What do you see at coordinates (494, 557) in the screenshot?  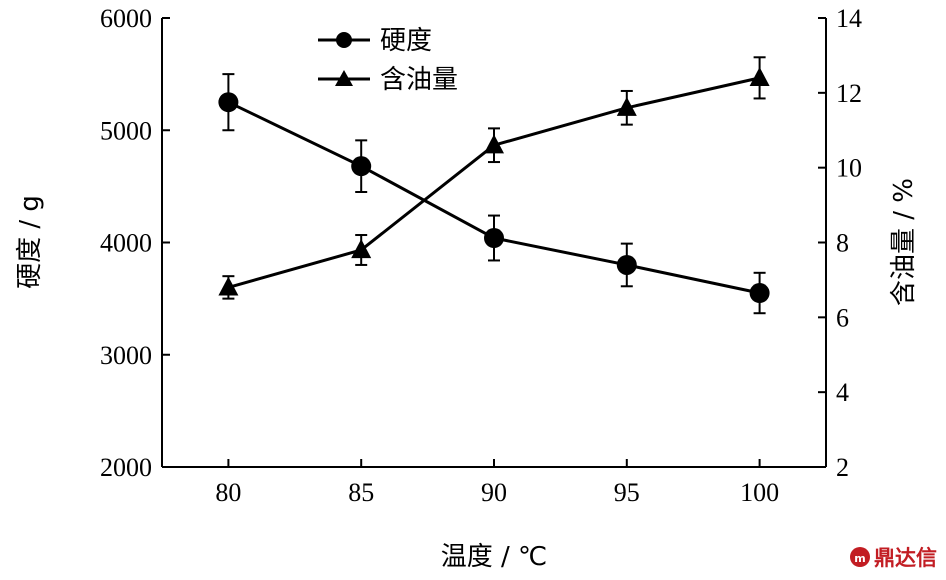 I see `x-axis-title: 温度 / ℃` at bounding box center [494, 557].